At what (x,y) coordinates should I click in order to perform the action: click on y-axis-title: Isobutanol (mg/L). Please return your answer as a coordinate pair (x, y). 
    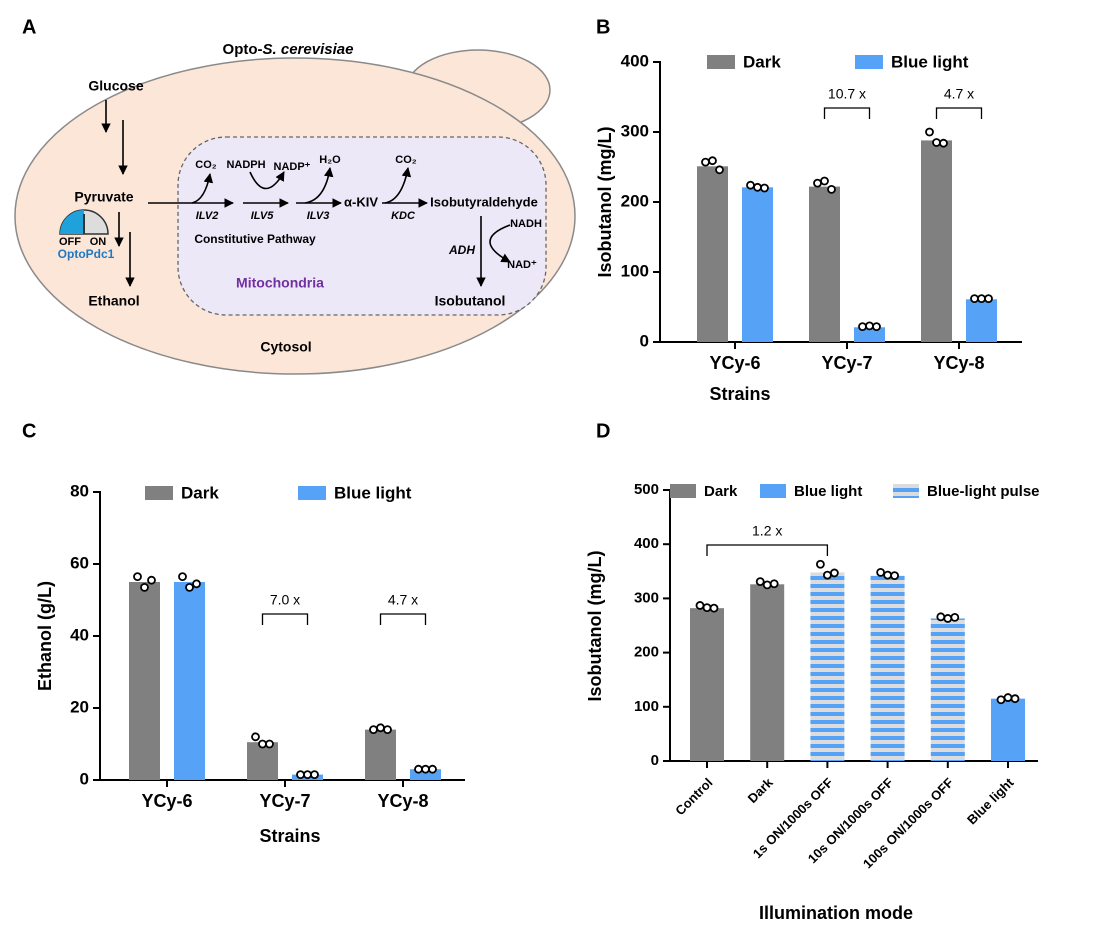
    Looking at the image, I should click on (605, 202).